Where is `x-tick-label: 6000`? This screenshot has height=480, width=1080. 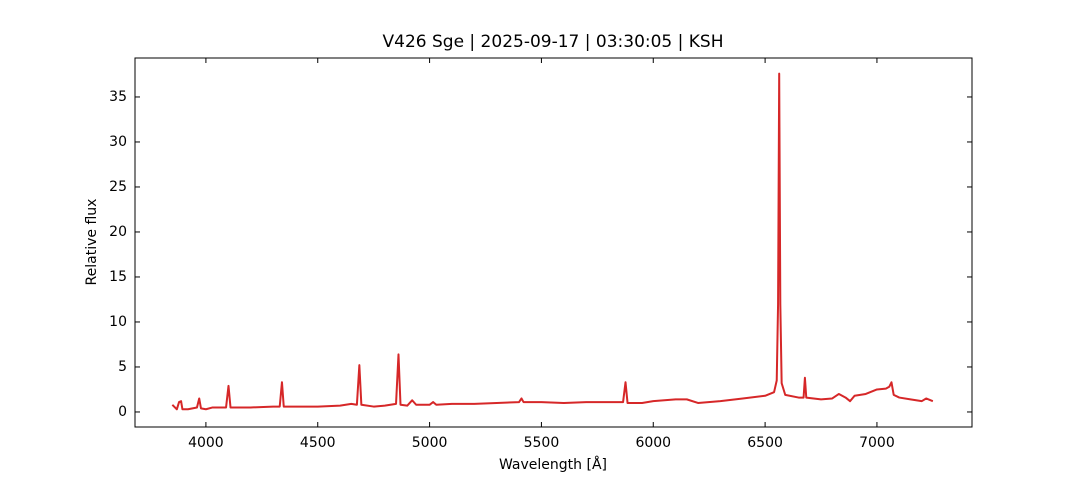
x-tick-label: 6000 is located at coordinates (653, 443).